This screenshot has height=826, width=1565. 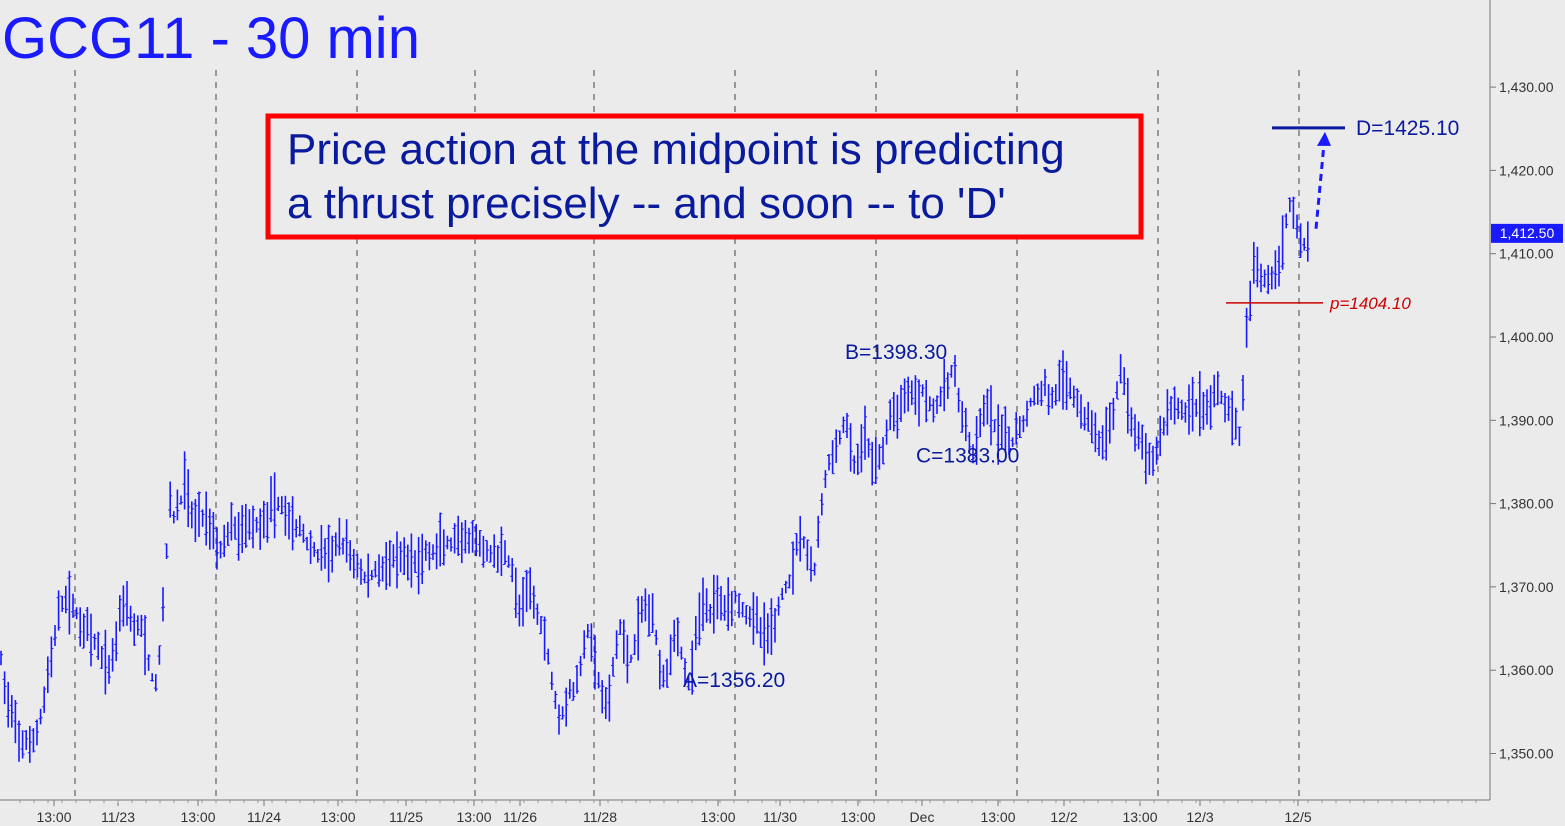 What do you see at coordinates (1526, 170) in the screenshot?
I see `y-tick-label: 1,420.00` at bounding box center [1526, 170].